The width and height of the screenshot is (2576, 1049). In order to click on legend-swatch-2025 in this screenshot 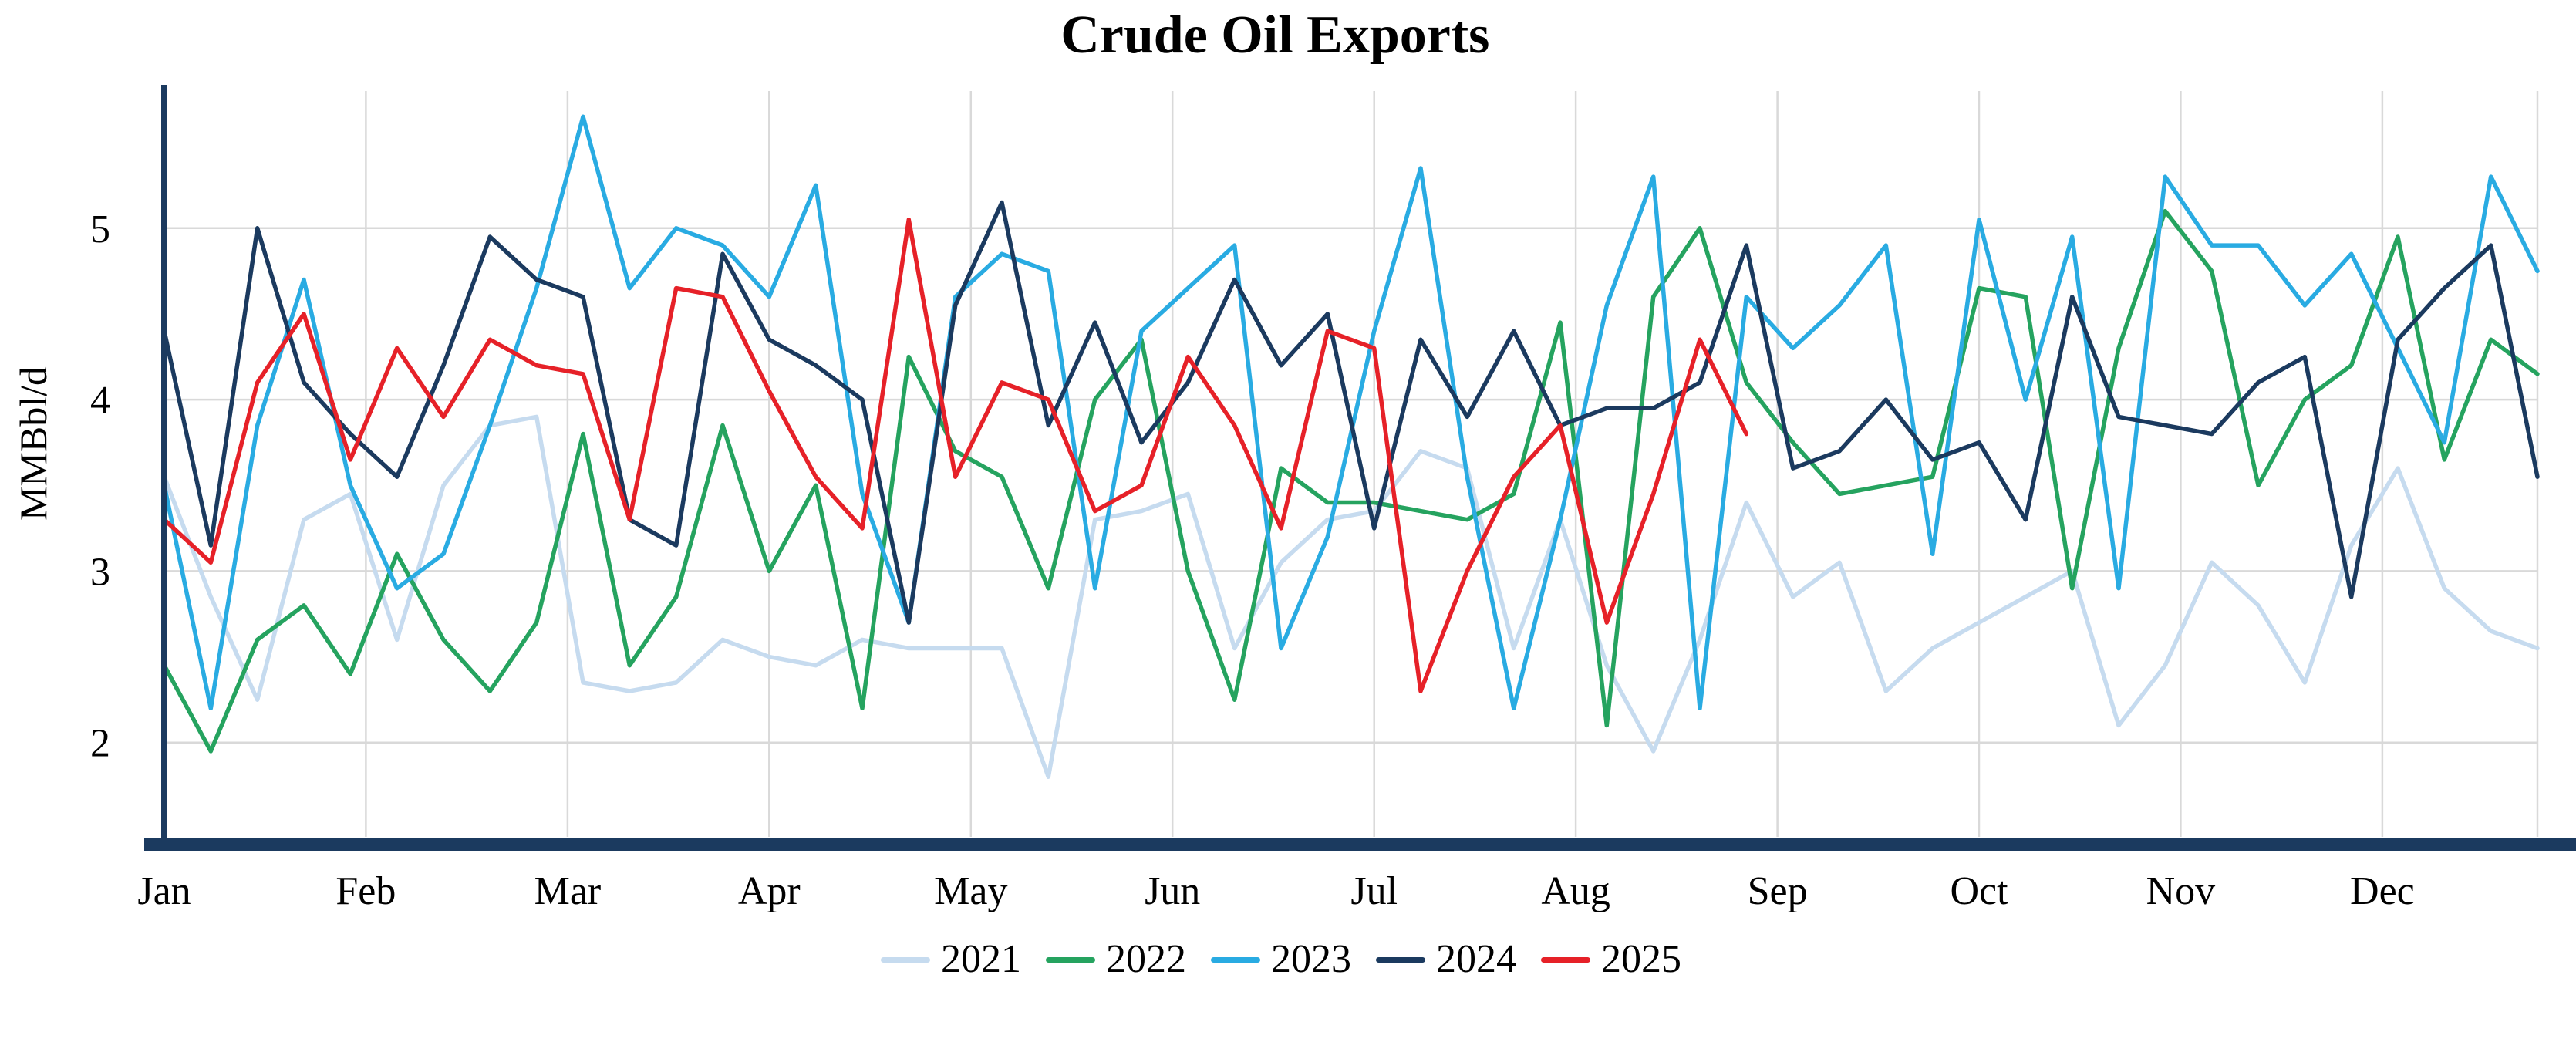, I will do `click(1565, 959)`.